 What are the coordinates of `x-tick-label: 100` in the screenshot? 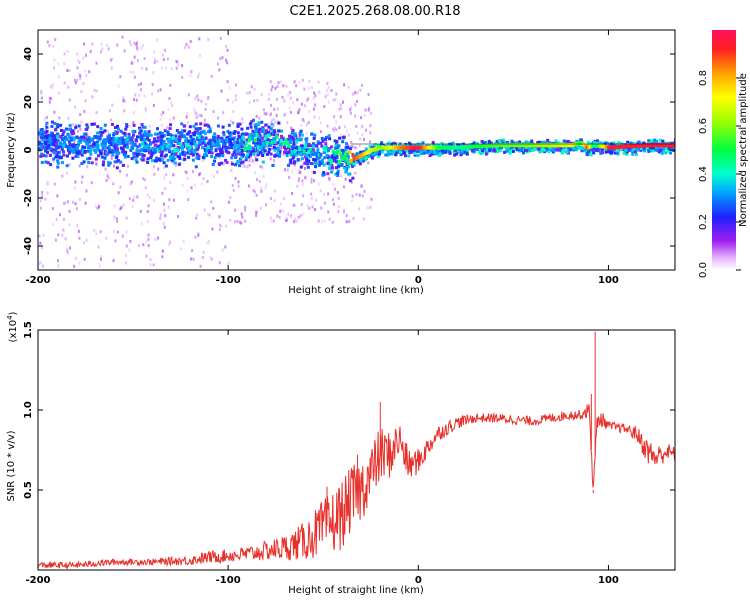 It's located at (608, 580).